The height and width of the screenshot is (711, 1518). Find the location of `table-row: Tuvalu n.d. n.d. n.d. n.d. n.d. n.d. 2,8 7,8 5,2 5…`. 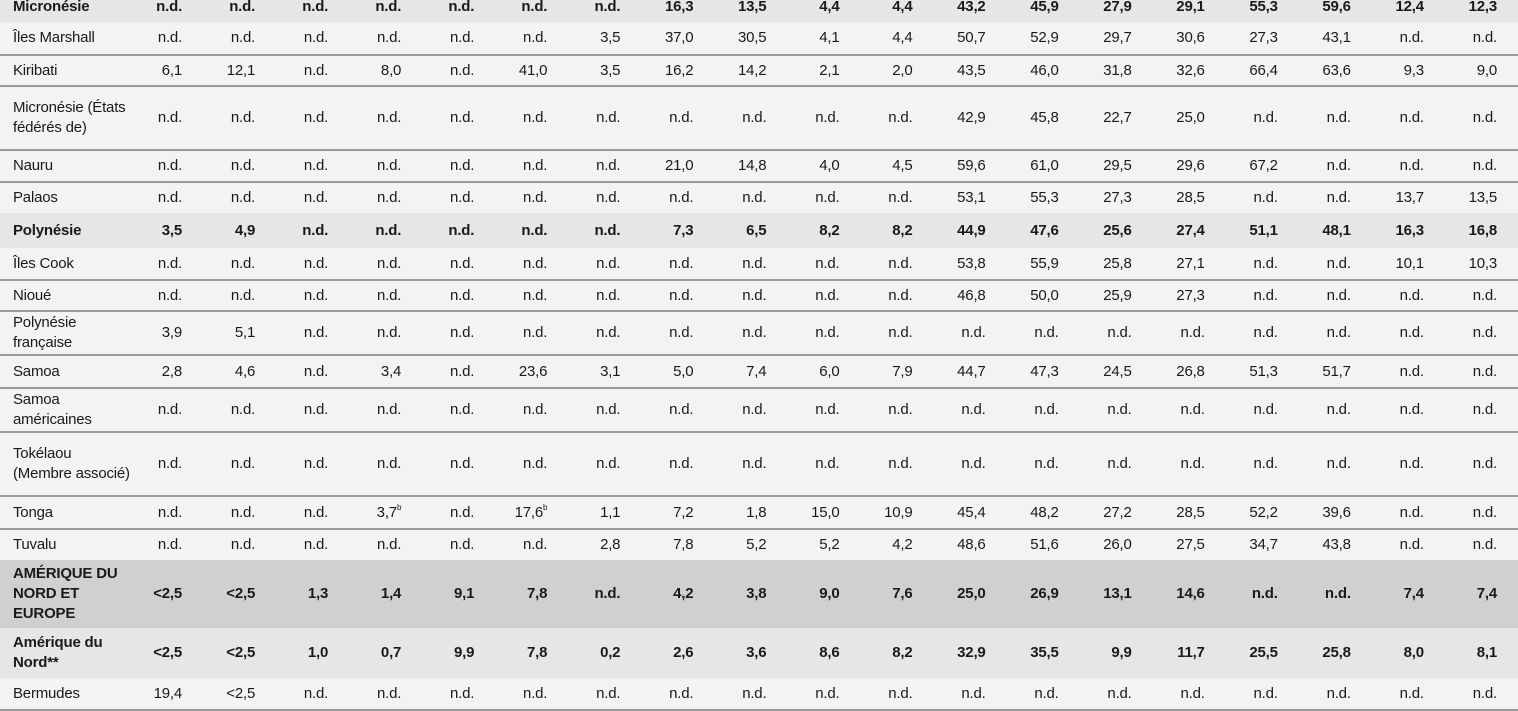

table-row: Tuvalu n.d. n.d. n.d. n.d. n.d. n.d. 2,8 7,8 5,2 5… is located at coordinates (759, 544).